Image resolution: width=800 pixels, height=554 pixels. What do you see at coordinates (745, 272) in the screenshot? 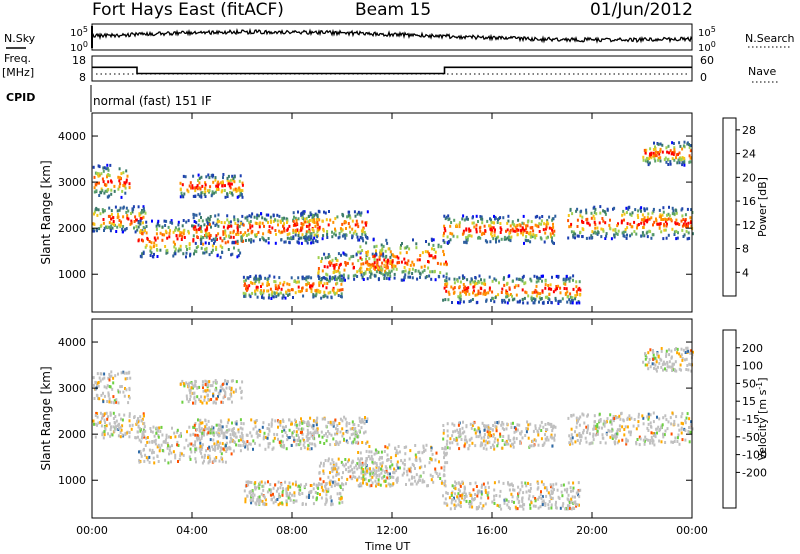
I see `power-colorbar-label: 4` at bounding box center [745, 272].